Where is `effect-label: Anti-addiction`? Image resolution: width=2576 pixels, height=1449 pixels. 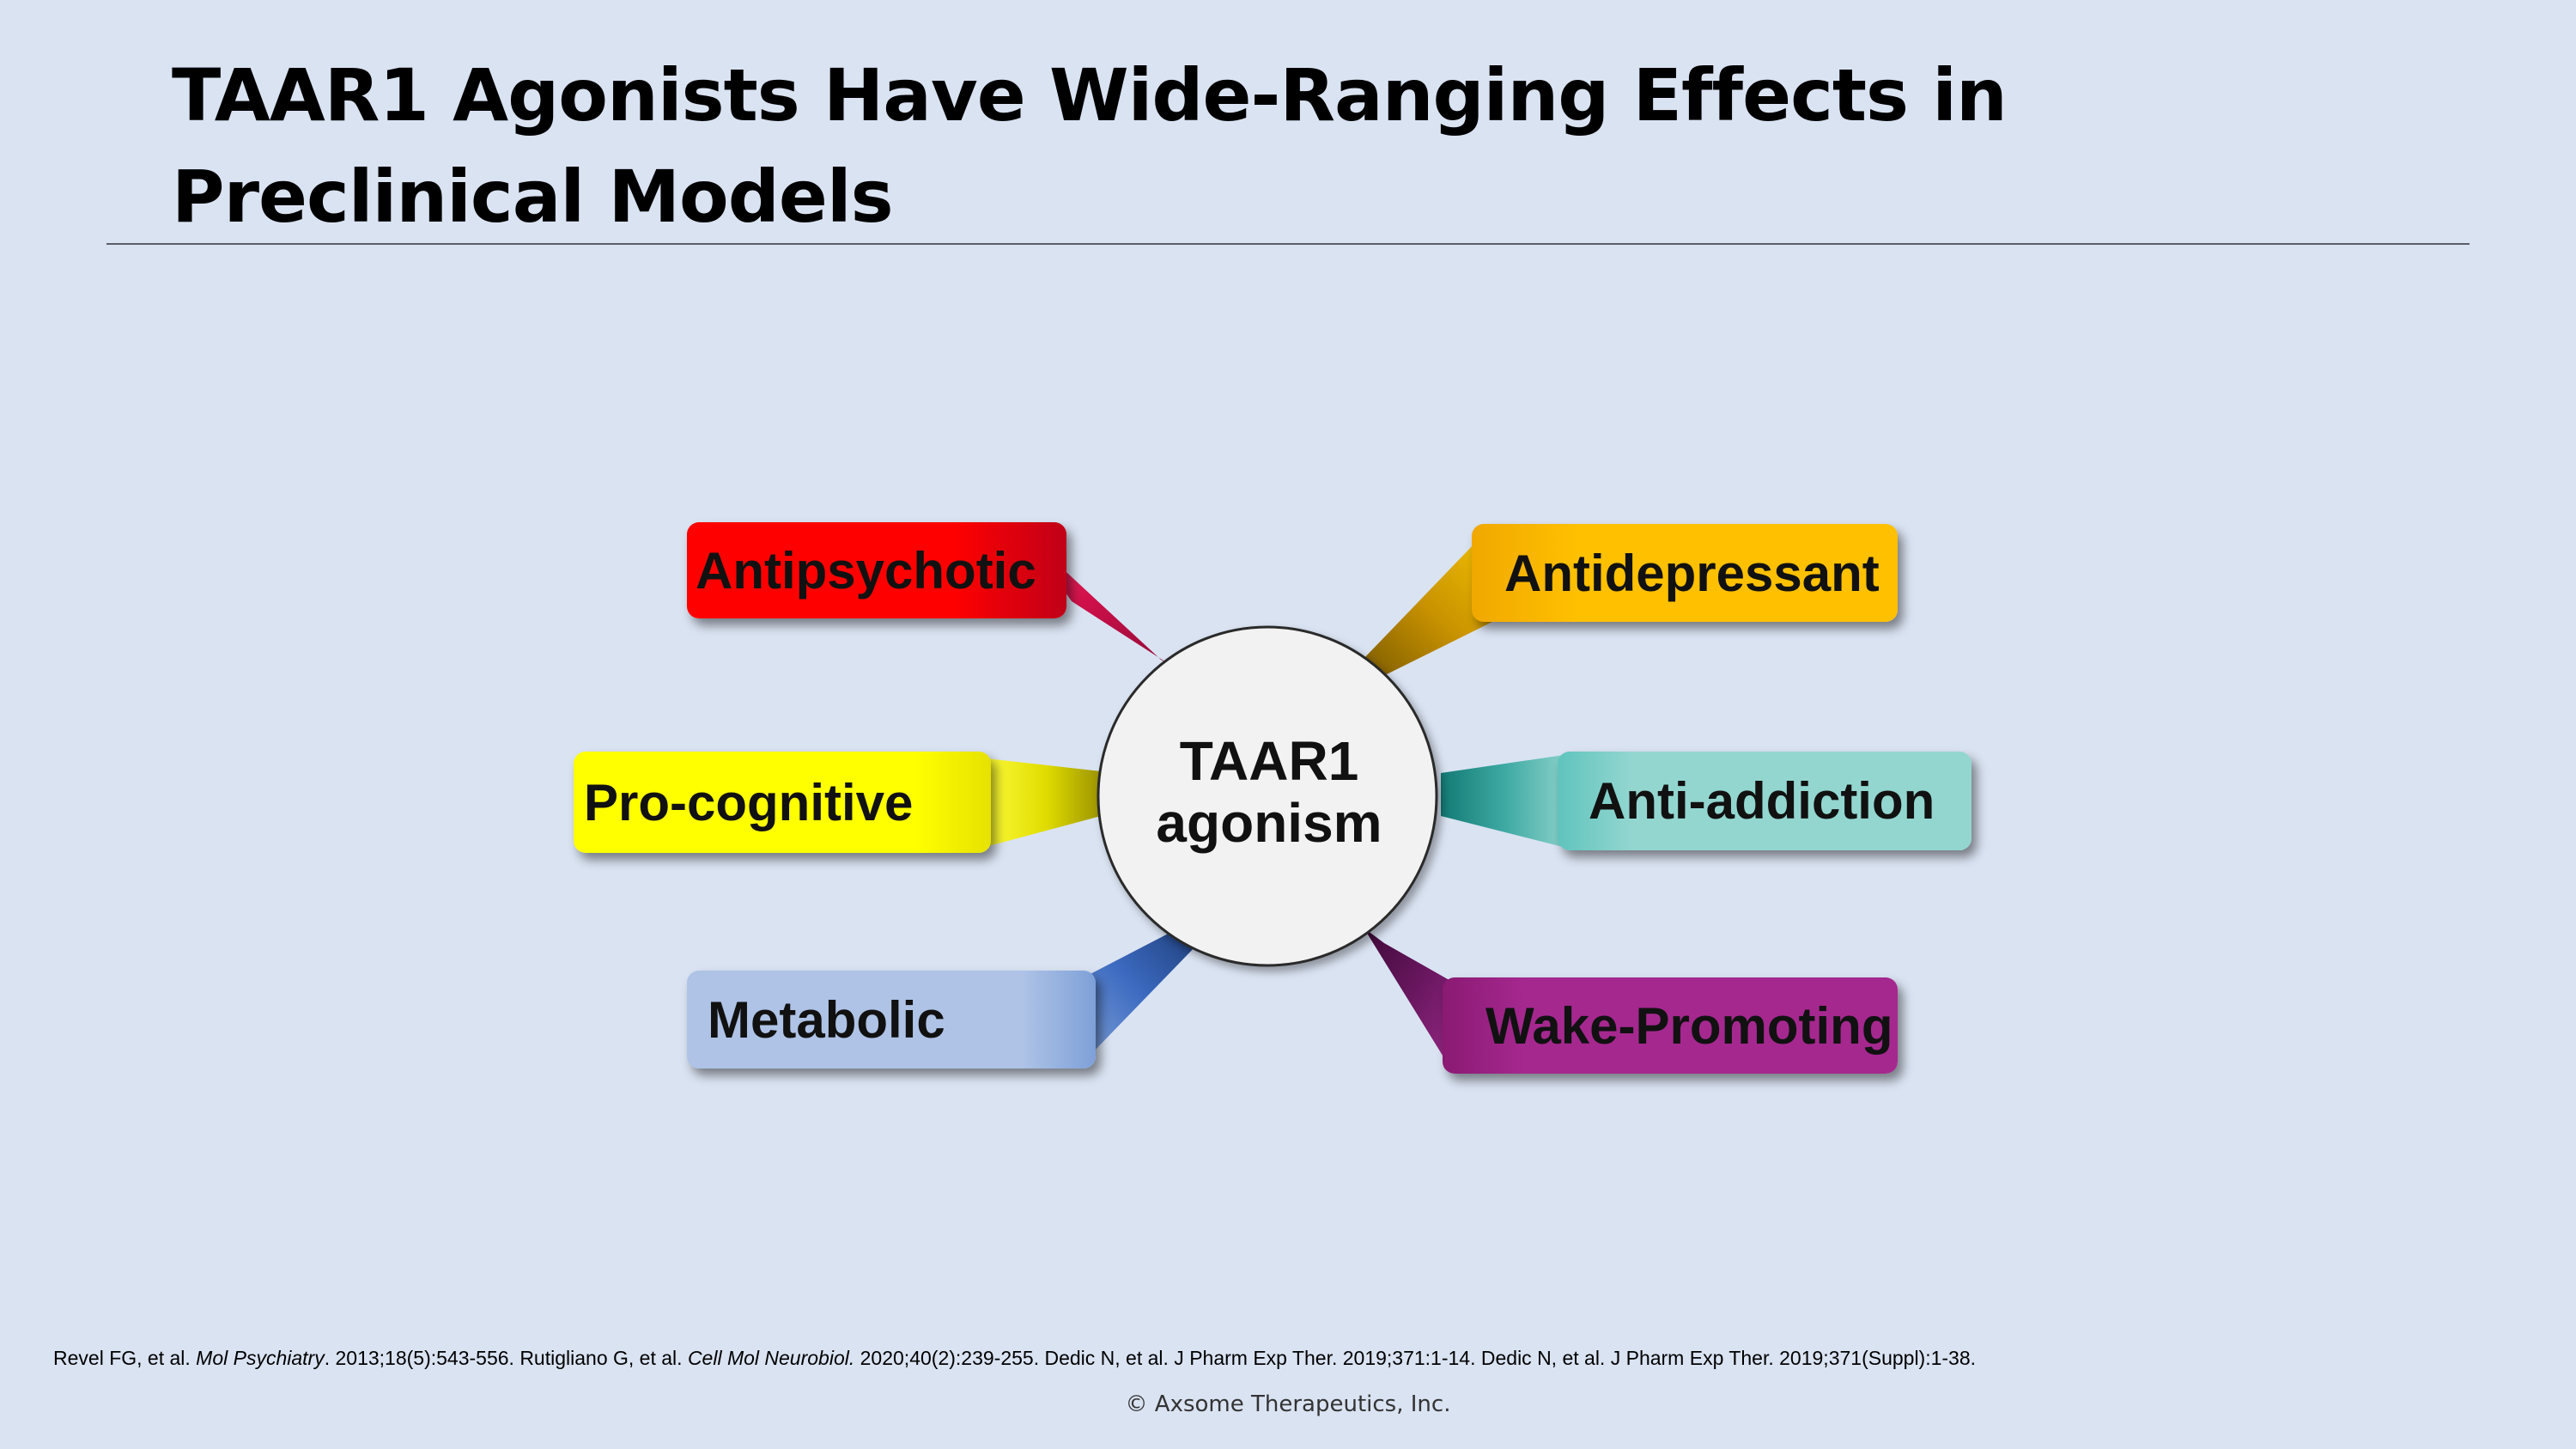
effect-label: Anti-addiction is located at coordinates (1762, 801).